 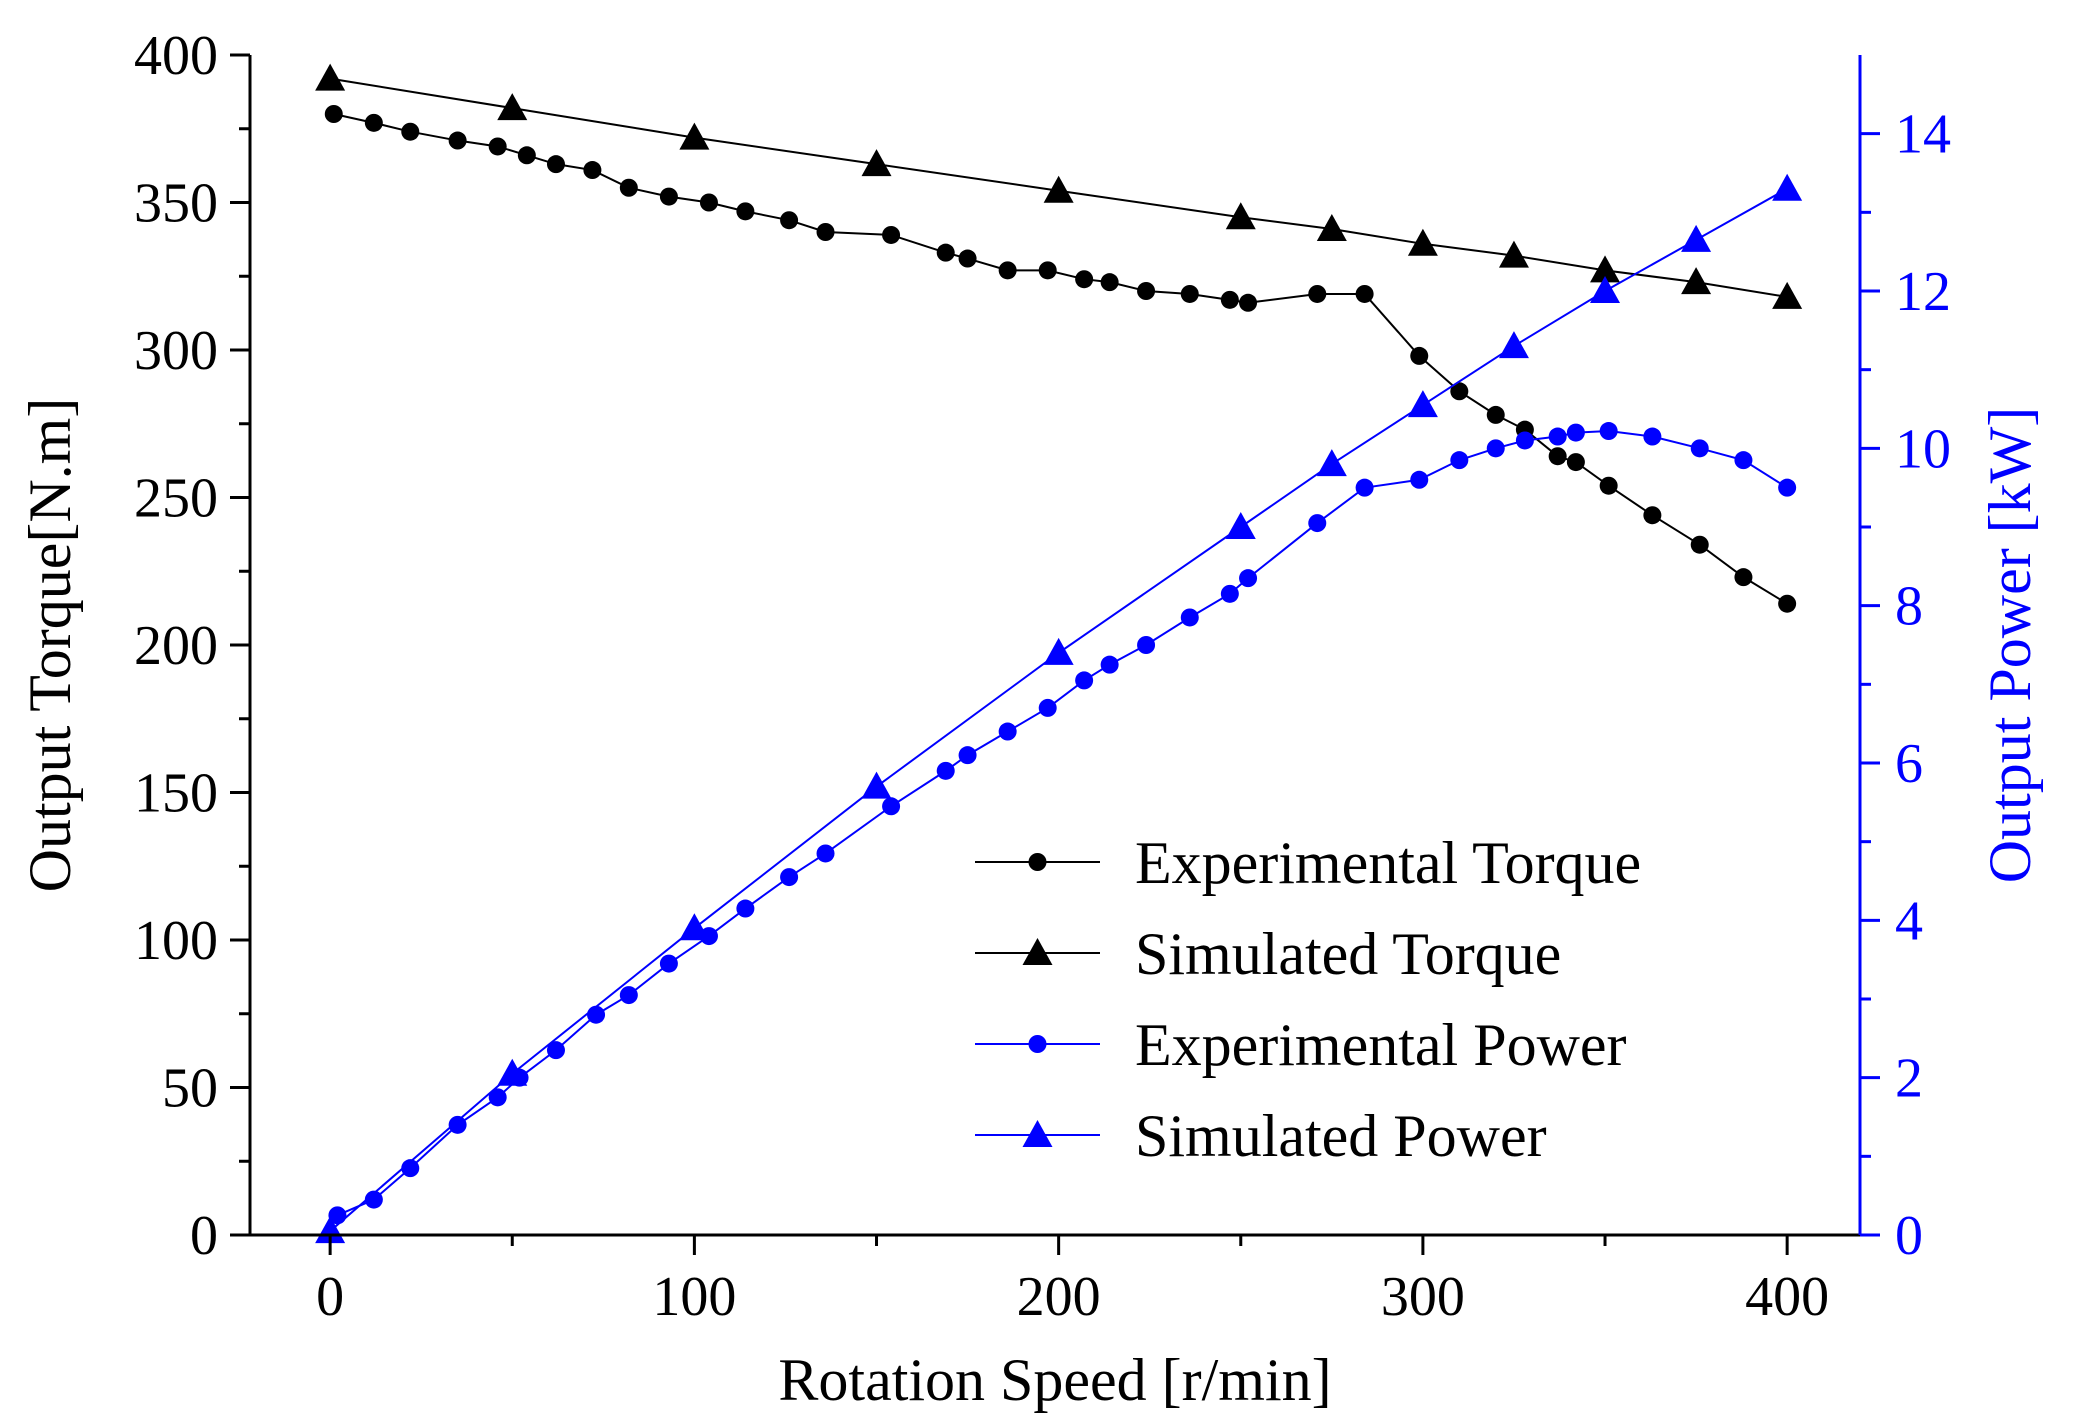 What do you see at coordinates (176, 941) in the screenshot?
I see `y-left-tick-label: 100` at bounding box center [176, 941].